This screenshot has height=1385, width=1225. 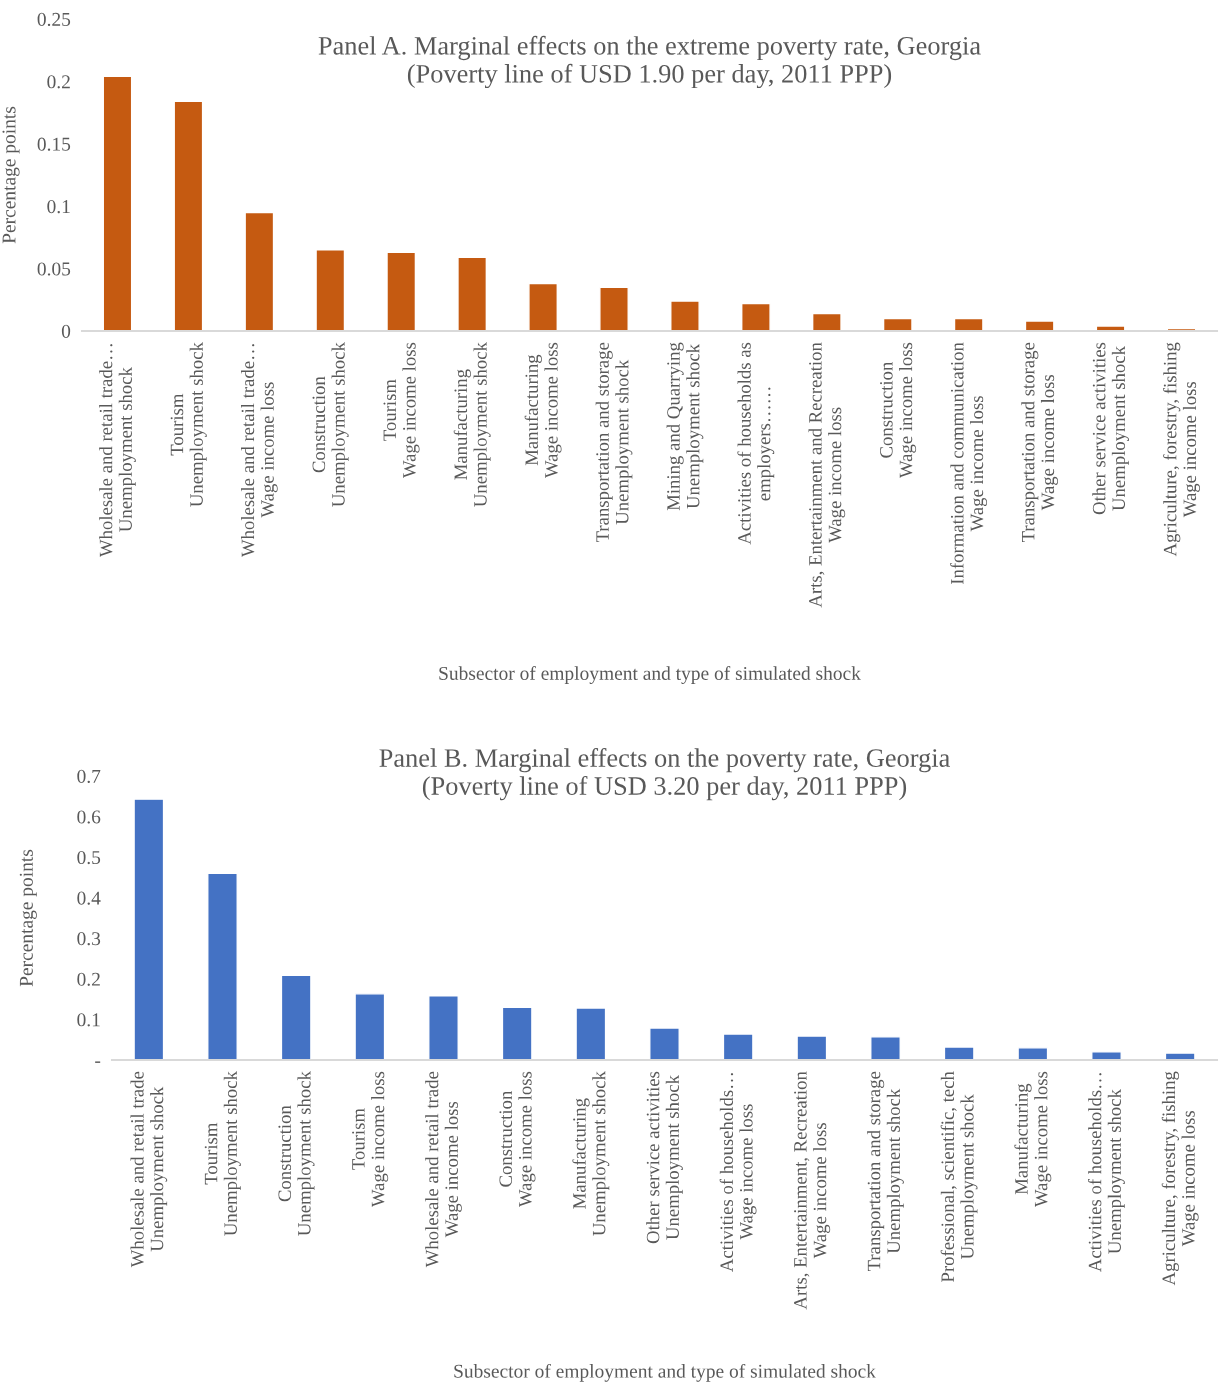 What do you see at coordinates (89, 939) in the screenshot?
I see `y-tick-label: 0.3` at bounding box center [89, 939].